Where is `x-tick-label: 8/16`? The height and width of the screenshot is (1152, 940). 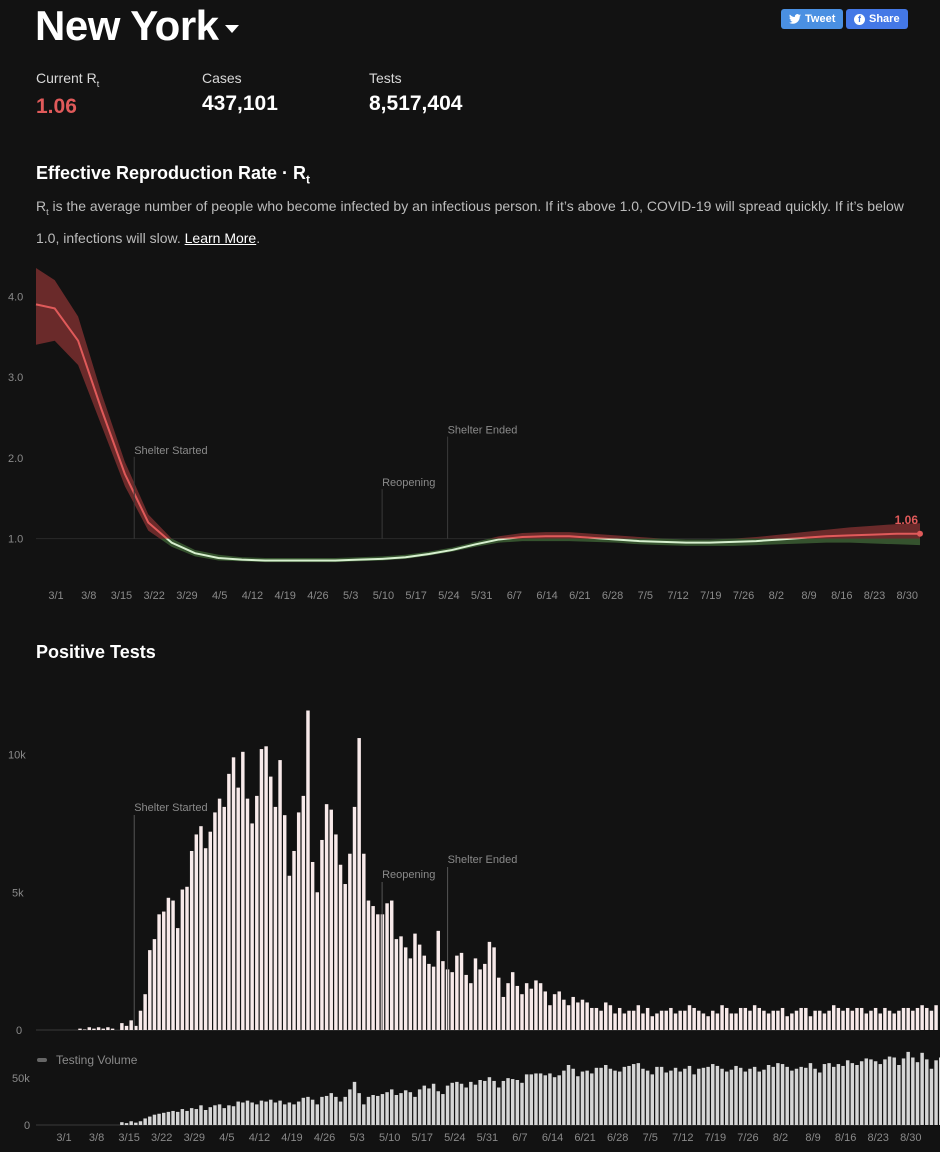
x-tick-label: 8/16 is located at coordinates (841, 596).